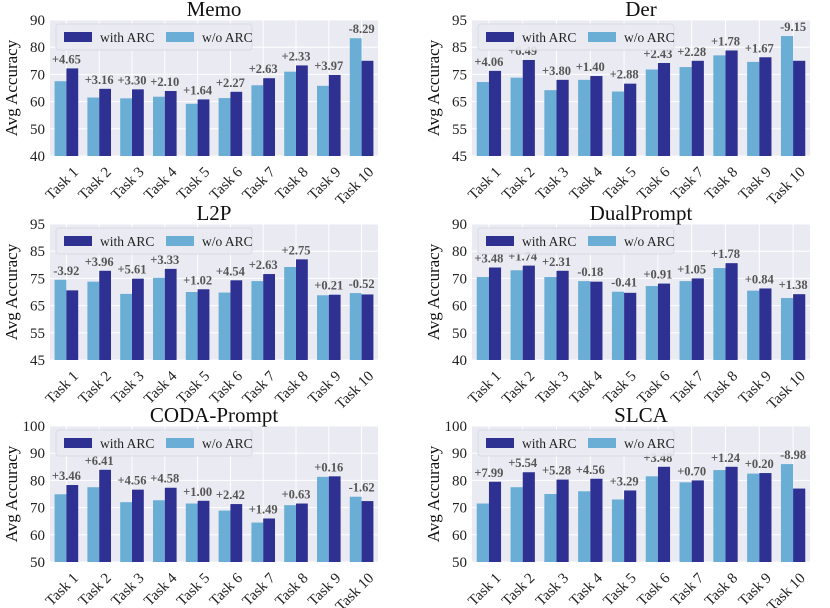 The image size is (830, 608). I want to click on y-tick-label: 40, so click(459, 361).